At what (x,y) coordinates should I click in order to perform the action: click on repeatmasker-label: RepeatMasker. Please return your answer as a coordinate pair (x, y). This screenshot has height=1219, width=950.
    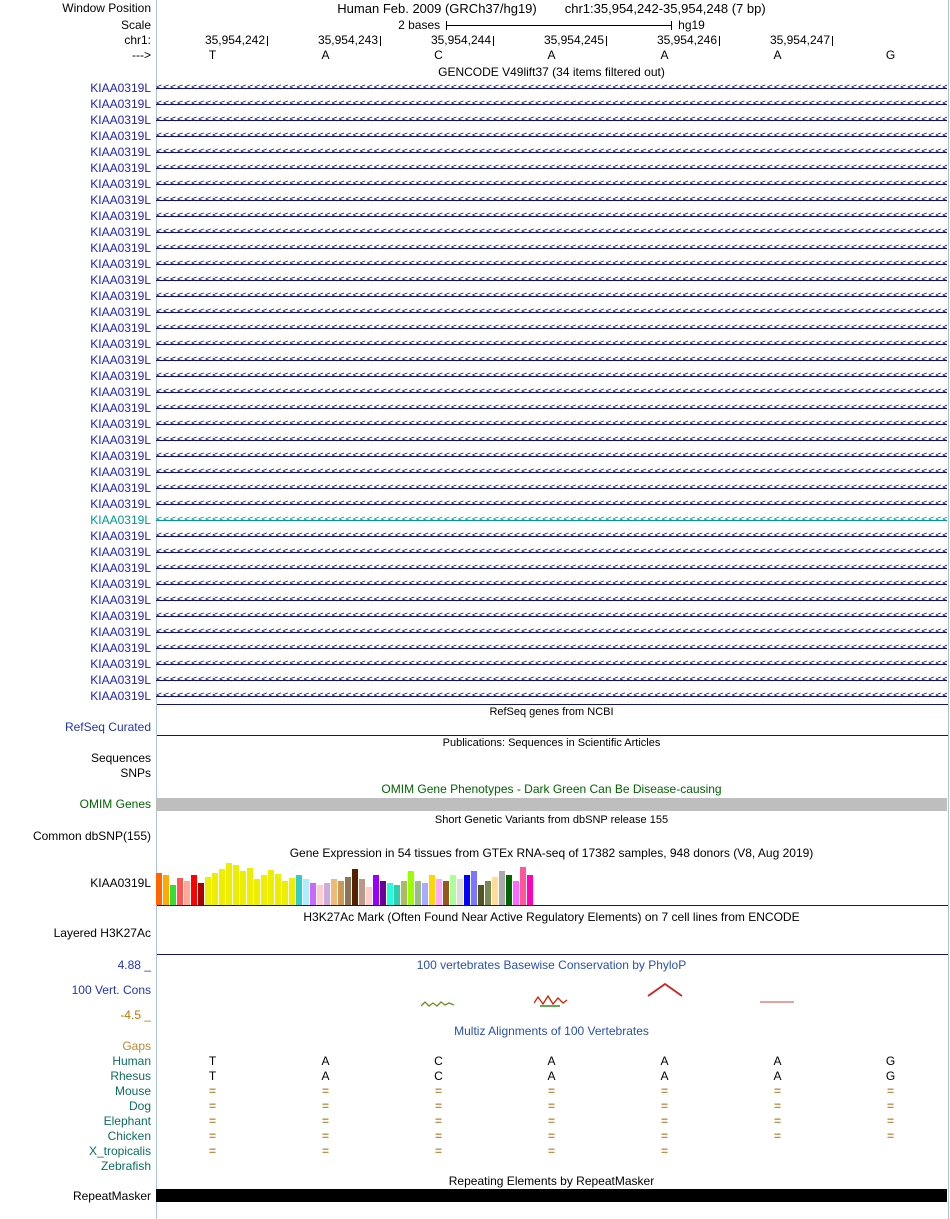
    Looking at the image, I should click on (111, 1196).